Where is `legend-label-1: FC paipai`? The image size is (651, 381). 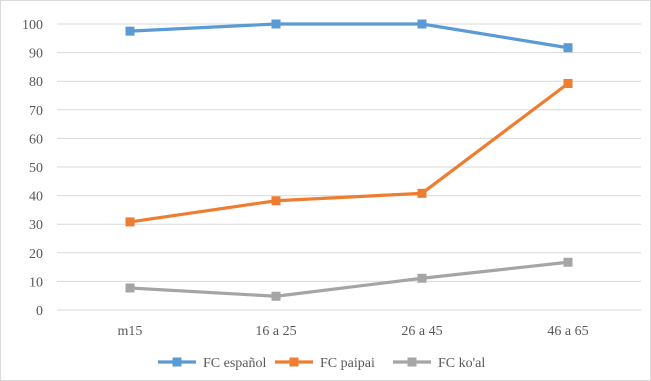
legend-label-1: FC paipai is located at coordinates (347, 363).